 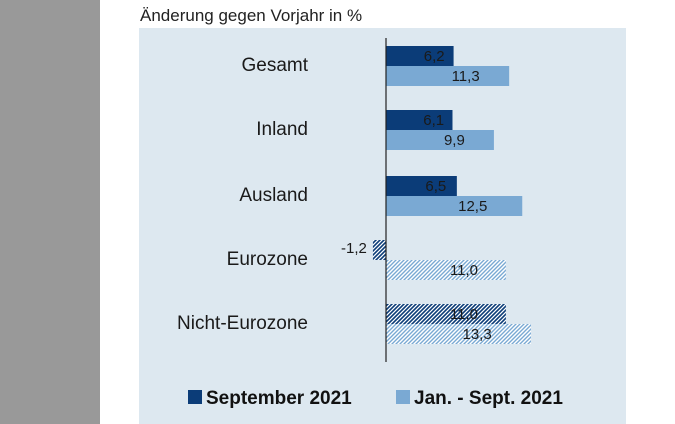 What do you see at coordinates (434, 56) in the screenshot?
I see `data-label: 6,2` at bounding box center [434, 56].